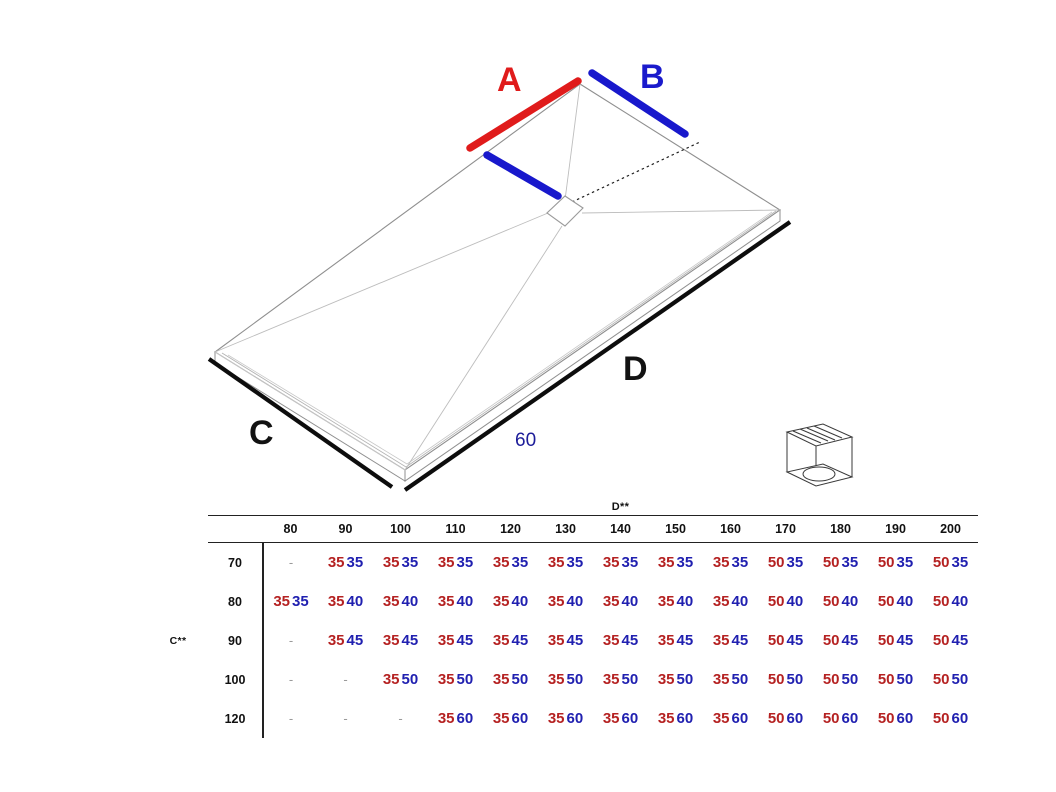 The width and height of the screenshot is (1056, 792). What do you see at coordinates (235, 507) in the screenshot?
I see `matrix-rowlabel-spacer` at bounding box center [235, 507].